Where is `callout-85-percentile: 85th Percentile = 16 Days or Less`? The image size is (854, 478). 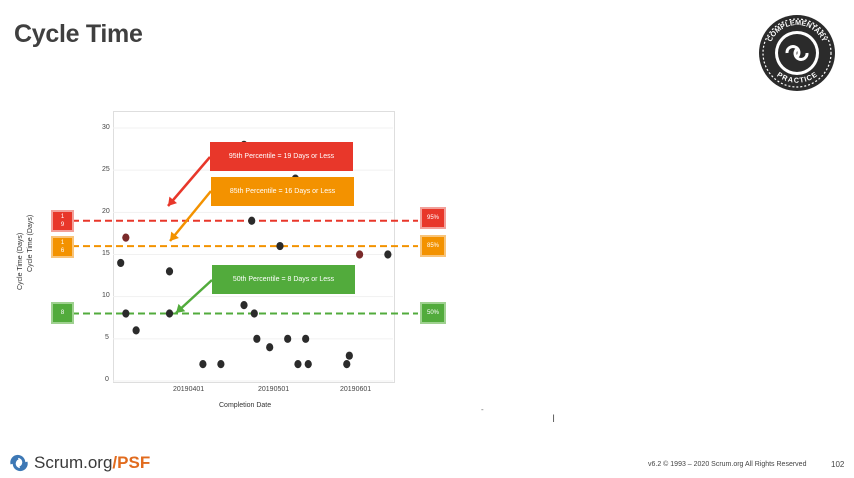
callout-85-percentile: 85th Percentile = 16 Days or Less is located at coordinates (282, 191).